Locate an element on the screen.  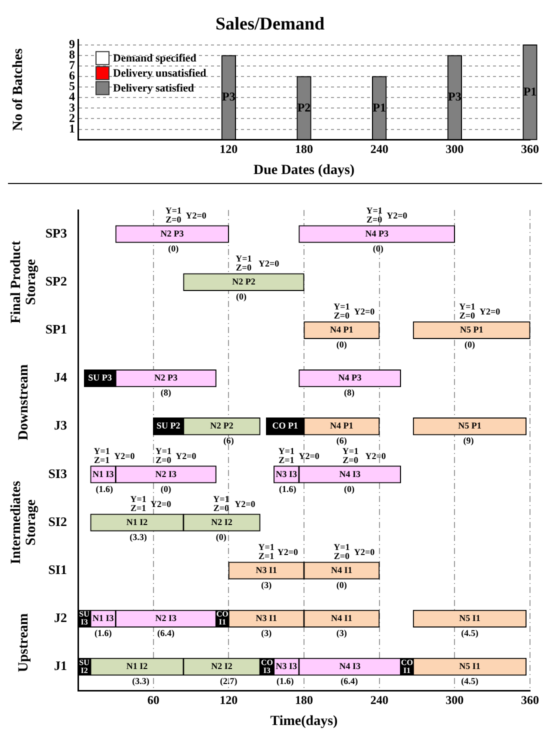
text: N4 I1 is located at coordinates (341, 618).